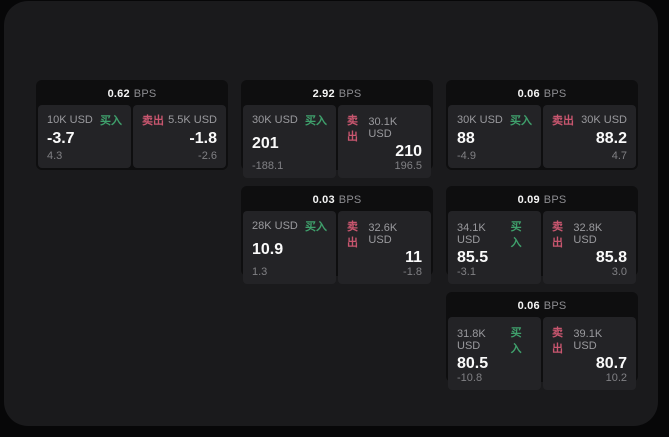 The image size is (669, 437). I want to click on sell-price: 210, so click(408, 151).